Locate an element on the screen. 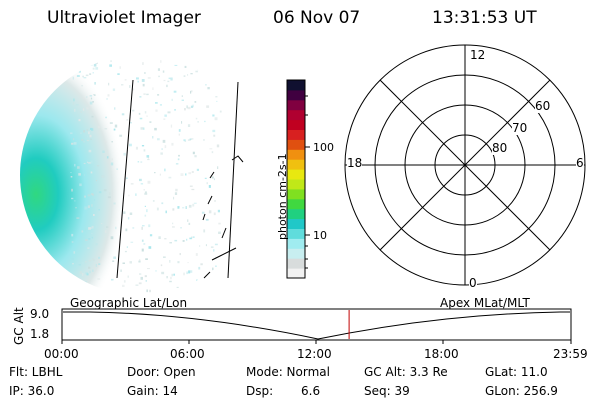 This screenshot has width=600, height=400. colorbar-frame is located at coordinates (296, 179).